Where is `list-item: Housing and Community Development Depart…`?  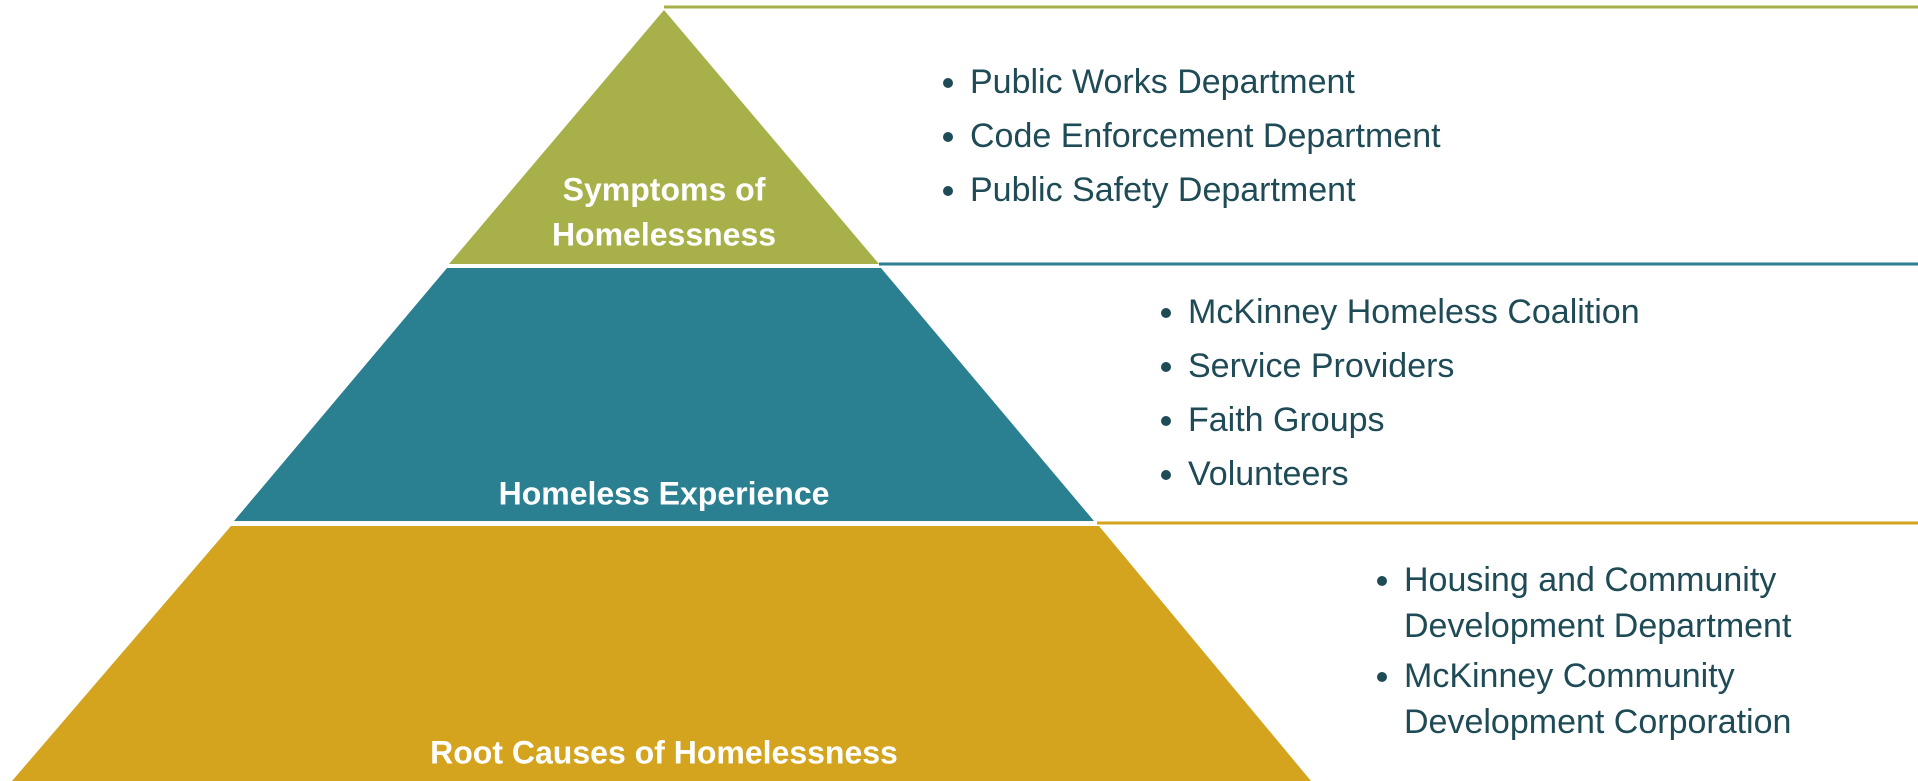
list-item: Housing and Community Development Depart… is located at coordinates (1644, 603).